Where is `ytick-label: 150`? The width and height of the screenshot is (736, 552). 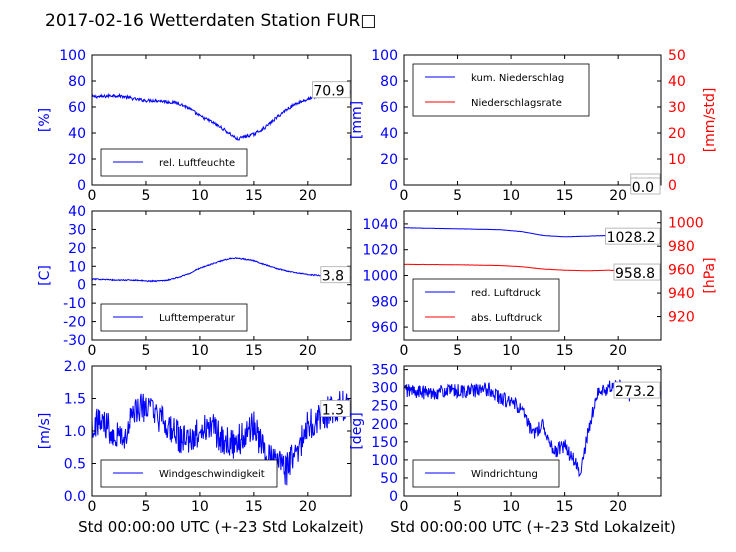 ytick-label: 150 is located at coordinates (384, 443).